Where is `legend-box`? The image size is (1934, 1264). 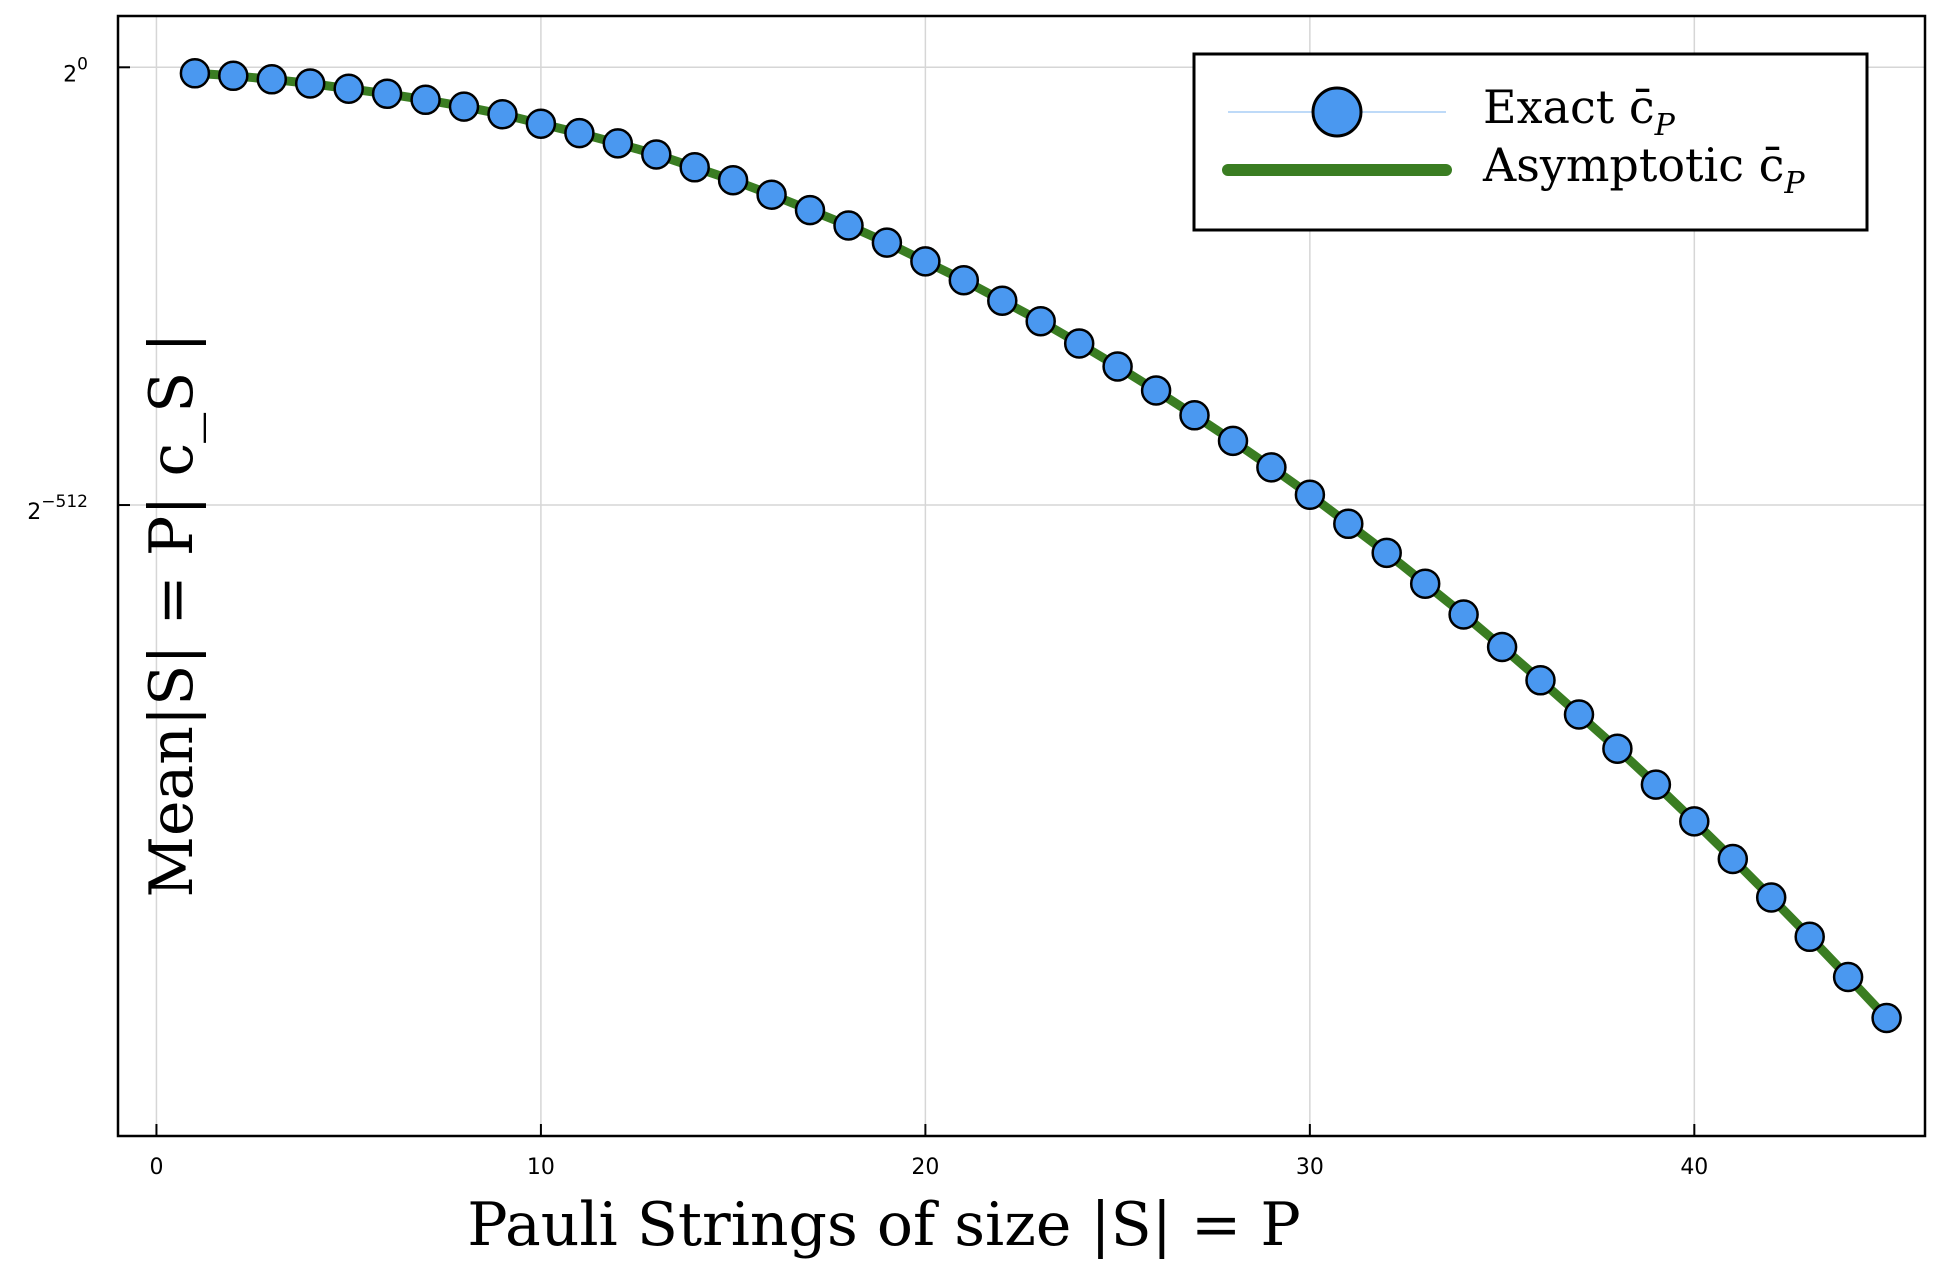 legend-box is located at coordinates (1530, 142).